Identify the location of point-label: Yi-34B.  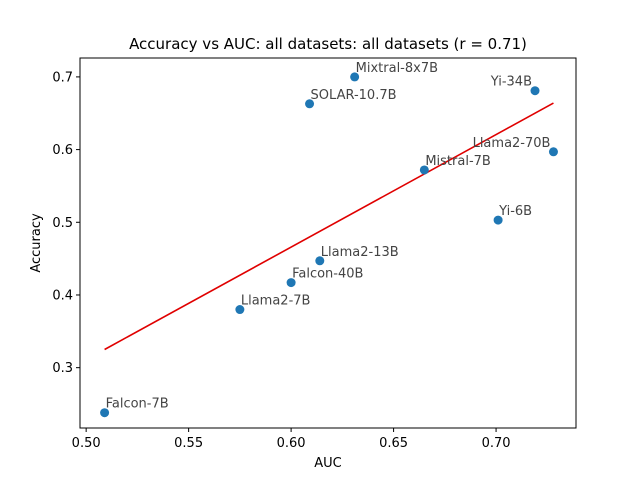
(511, 82).